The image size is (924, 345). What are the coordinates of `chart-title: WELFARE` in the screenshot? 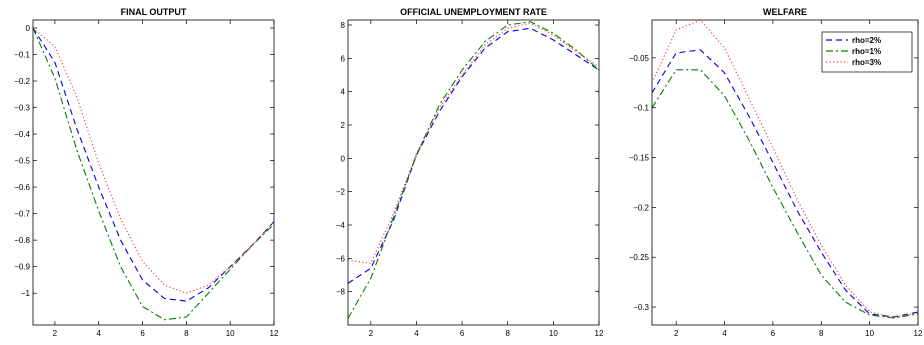 It's located at (785, 12).